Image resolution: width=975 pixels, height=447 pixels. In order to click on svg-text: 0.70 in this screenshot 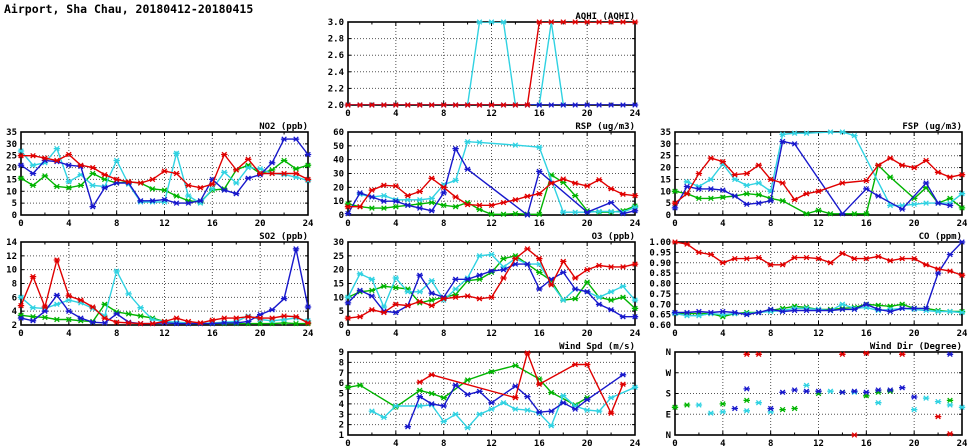, I will do `click(660, 305)`.